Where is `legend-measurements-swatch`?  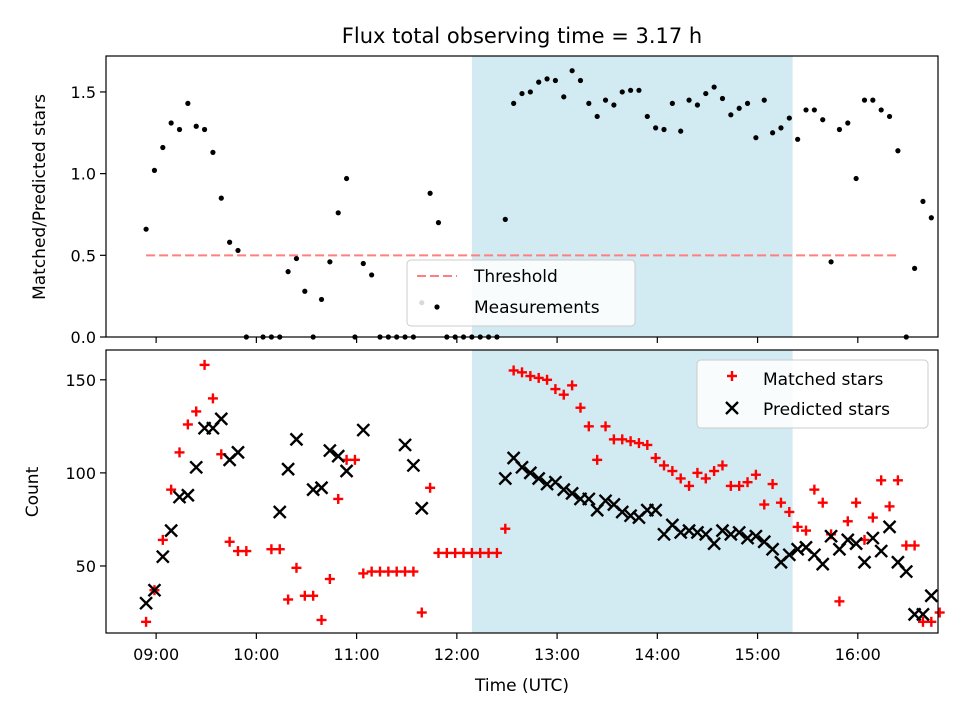
legend-measurements-swatch is located at coordinates (437, 307).